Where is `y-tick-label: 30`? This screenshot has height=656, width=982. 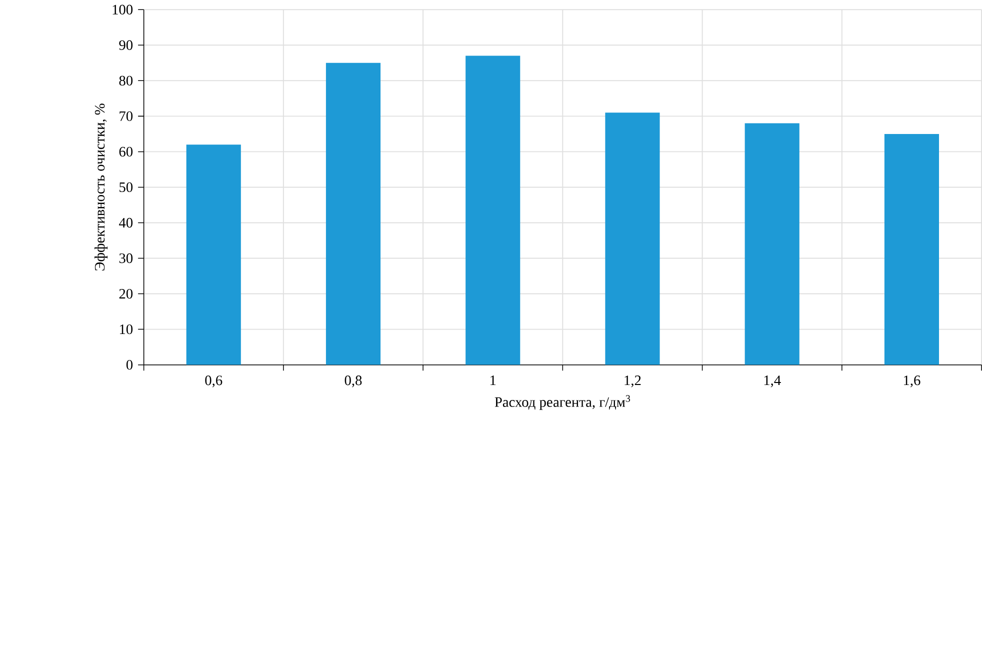 y-tick-label: 30 is located at coordinates (126, 258).